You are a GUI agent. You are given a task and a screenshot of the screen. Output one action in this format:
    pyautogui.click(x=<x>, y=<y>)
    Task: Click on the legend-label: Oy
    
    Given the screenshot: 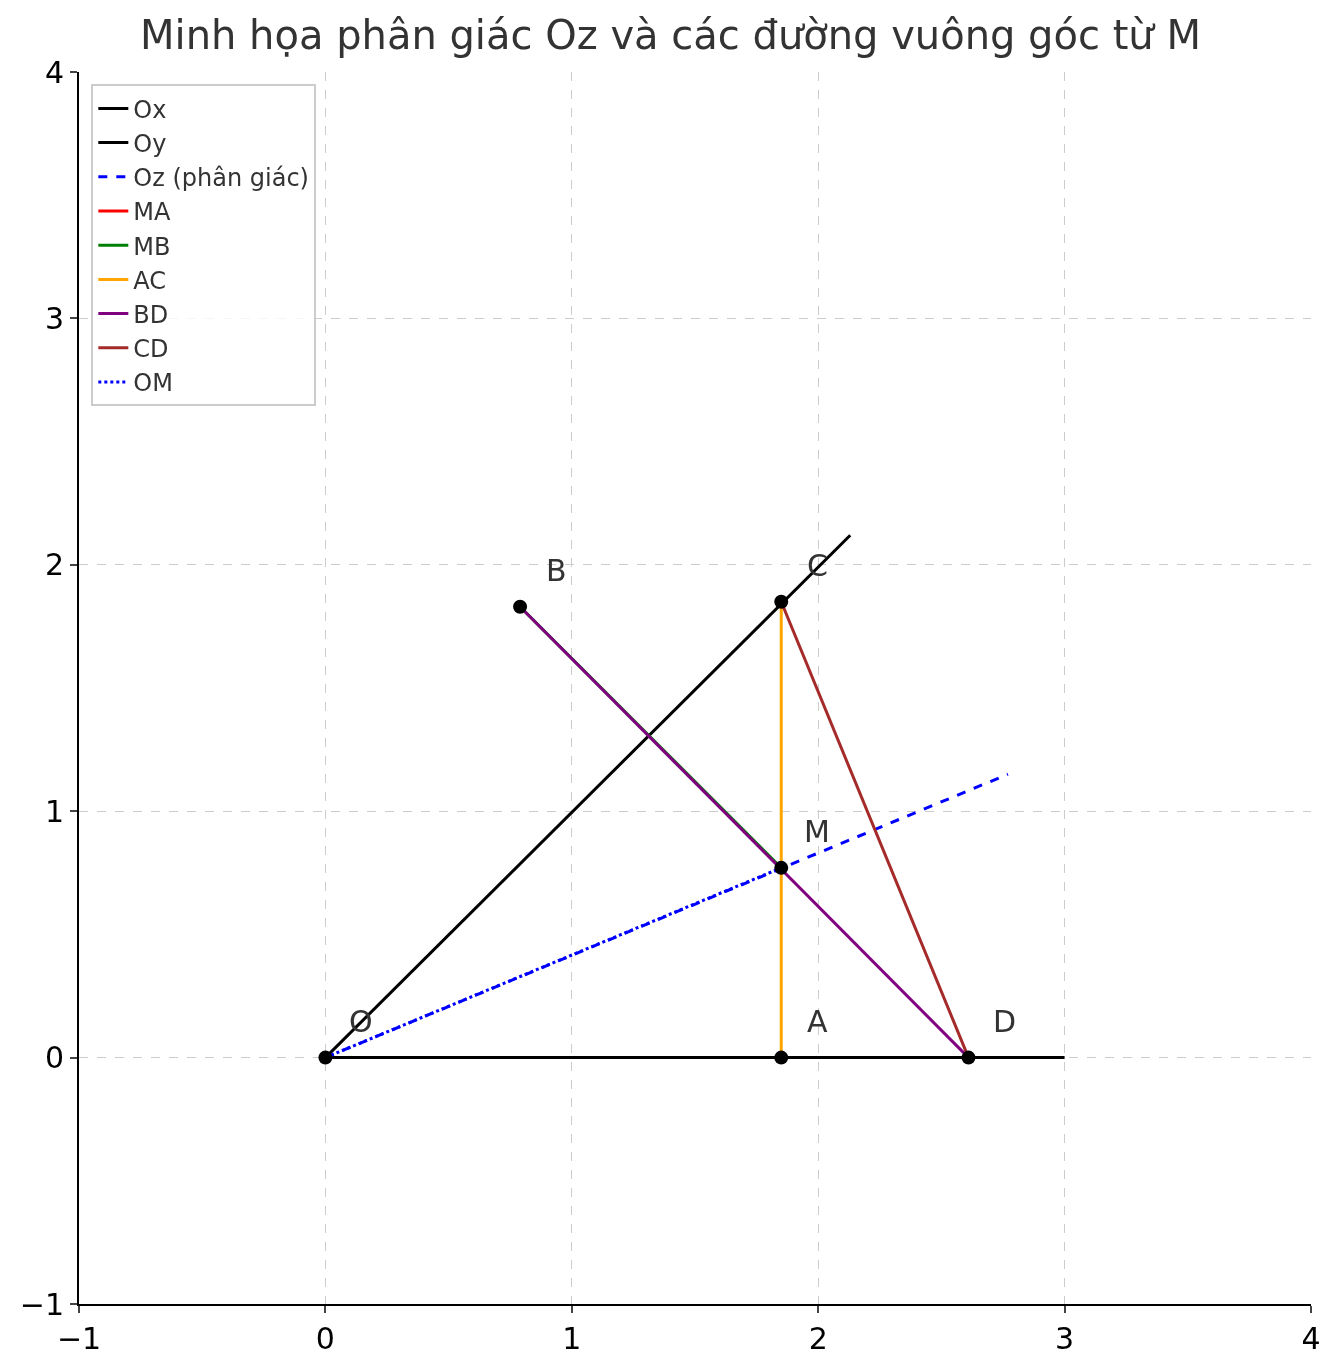 What is the action you would take?
    pyautogui.click(x=150, y=143)
    